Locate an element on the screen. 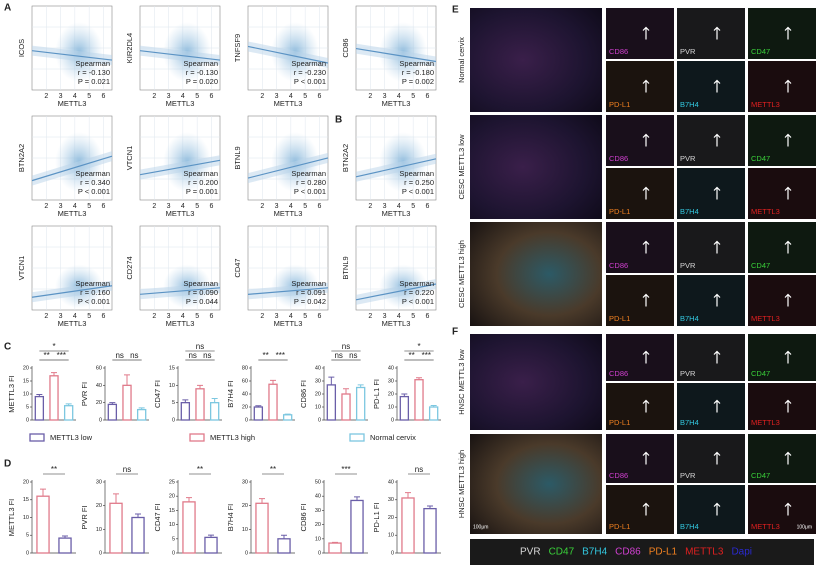  channel-name: METTL3 is located at coordinates (704, 552).